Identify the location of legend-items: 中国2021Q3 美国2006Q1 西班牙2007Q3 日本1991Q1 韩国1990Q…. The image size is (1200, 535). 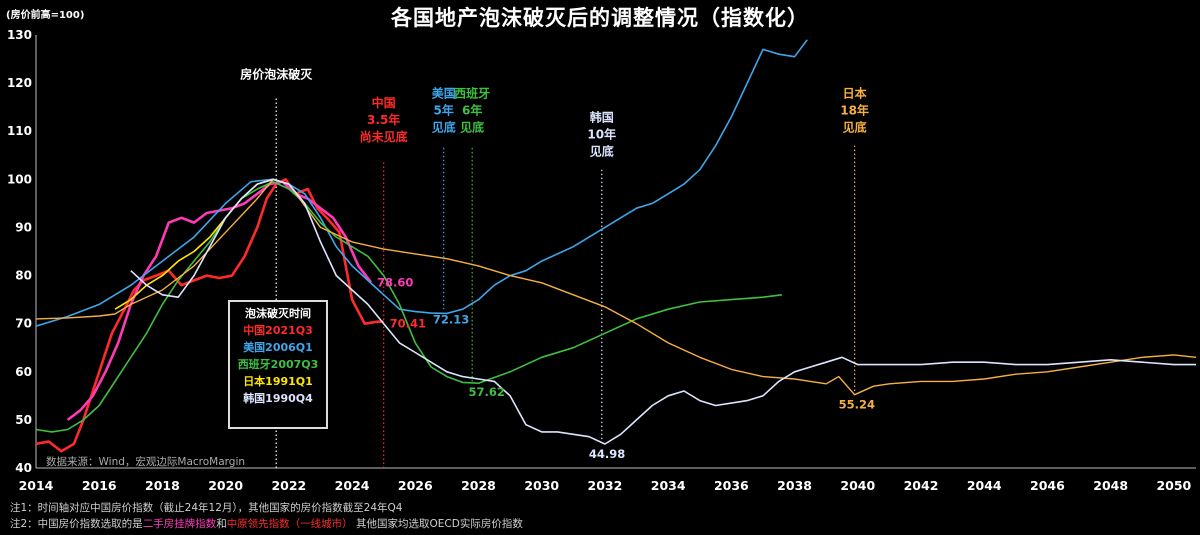
(278, 364).